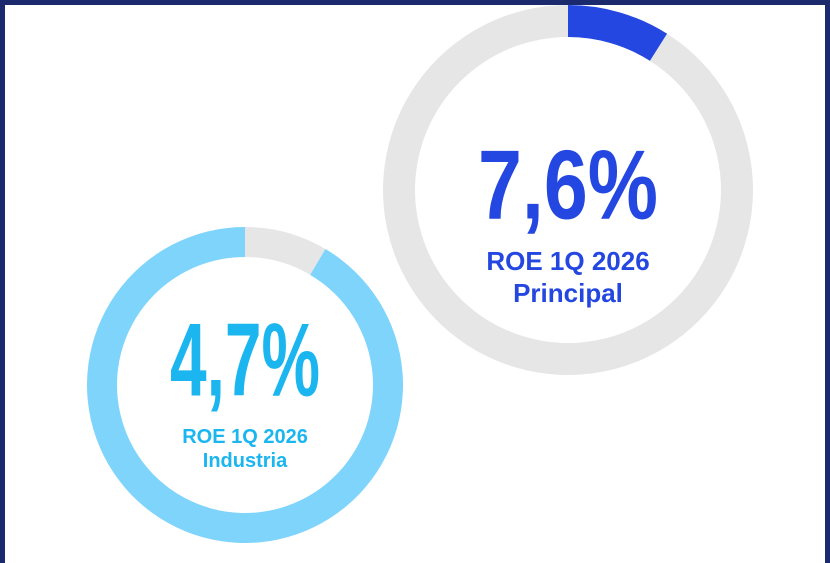  What do you see at coordinates (245, 360) in the screenshot?
I see `donut-value: 4,7%` at bounding box center [245, 360].